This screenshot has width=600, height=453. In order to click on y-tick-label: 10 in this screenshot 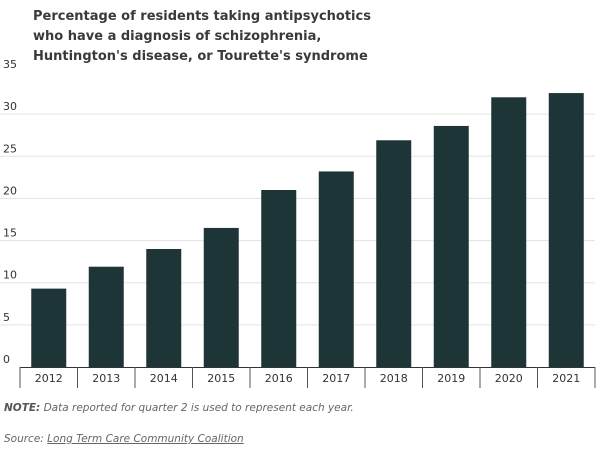, I will do `click(10, 275)`.